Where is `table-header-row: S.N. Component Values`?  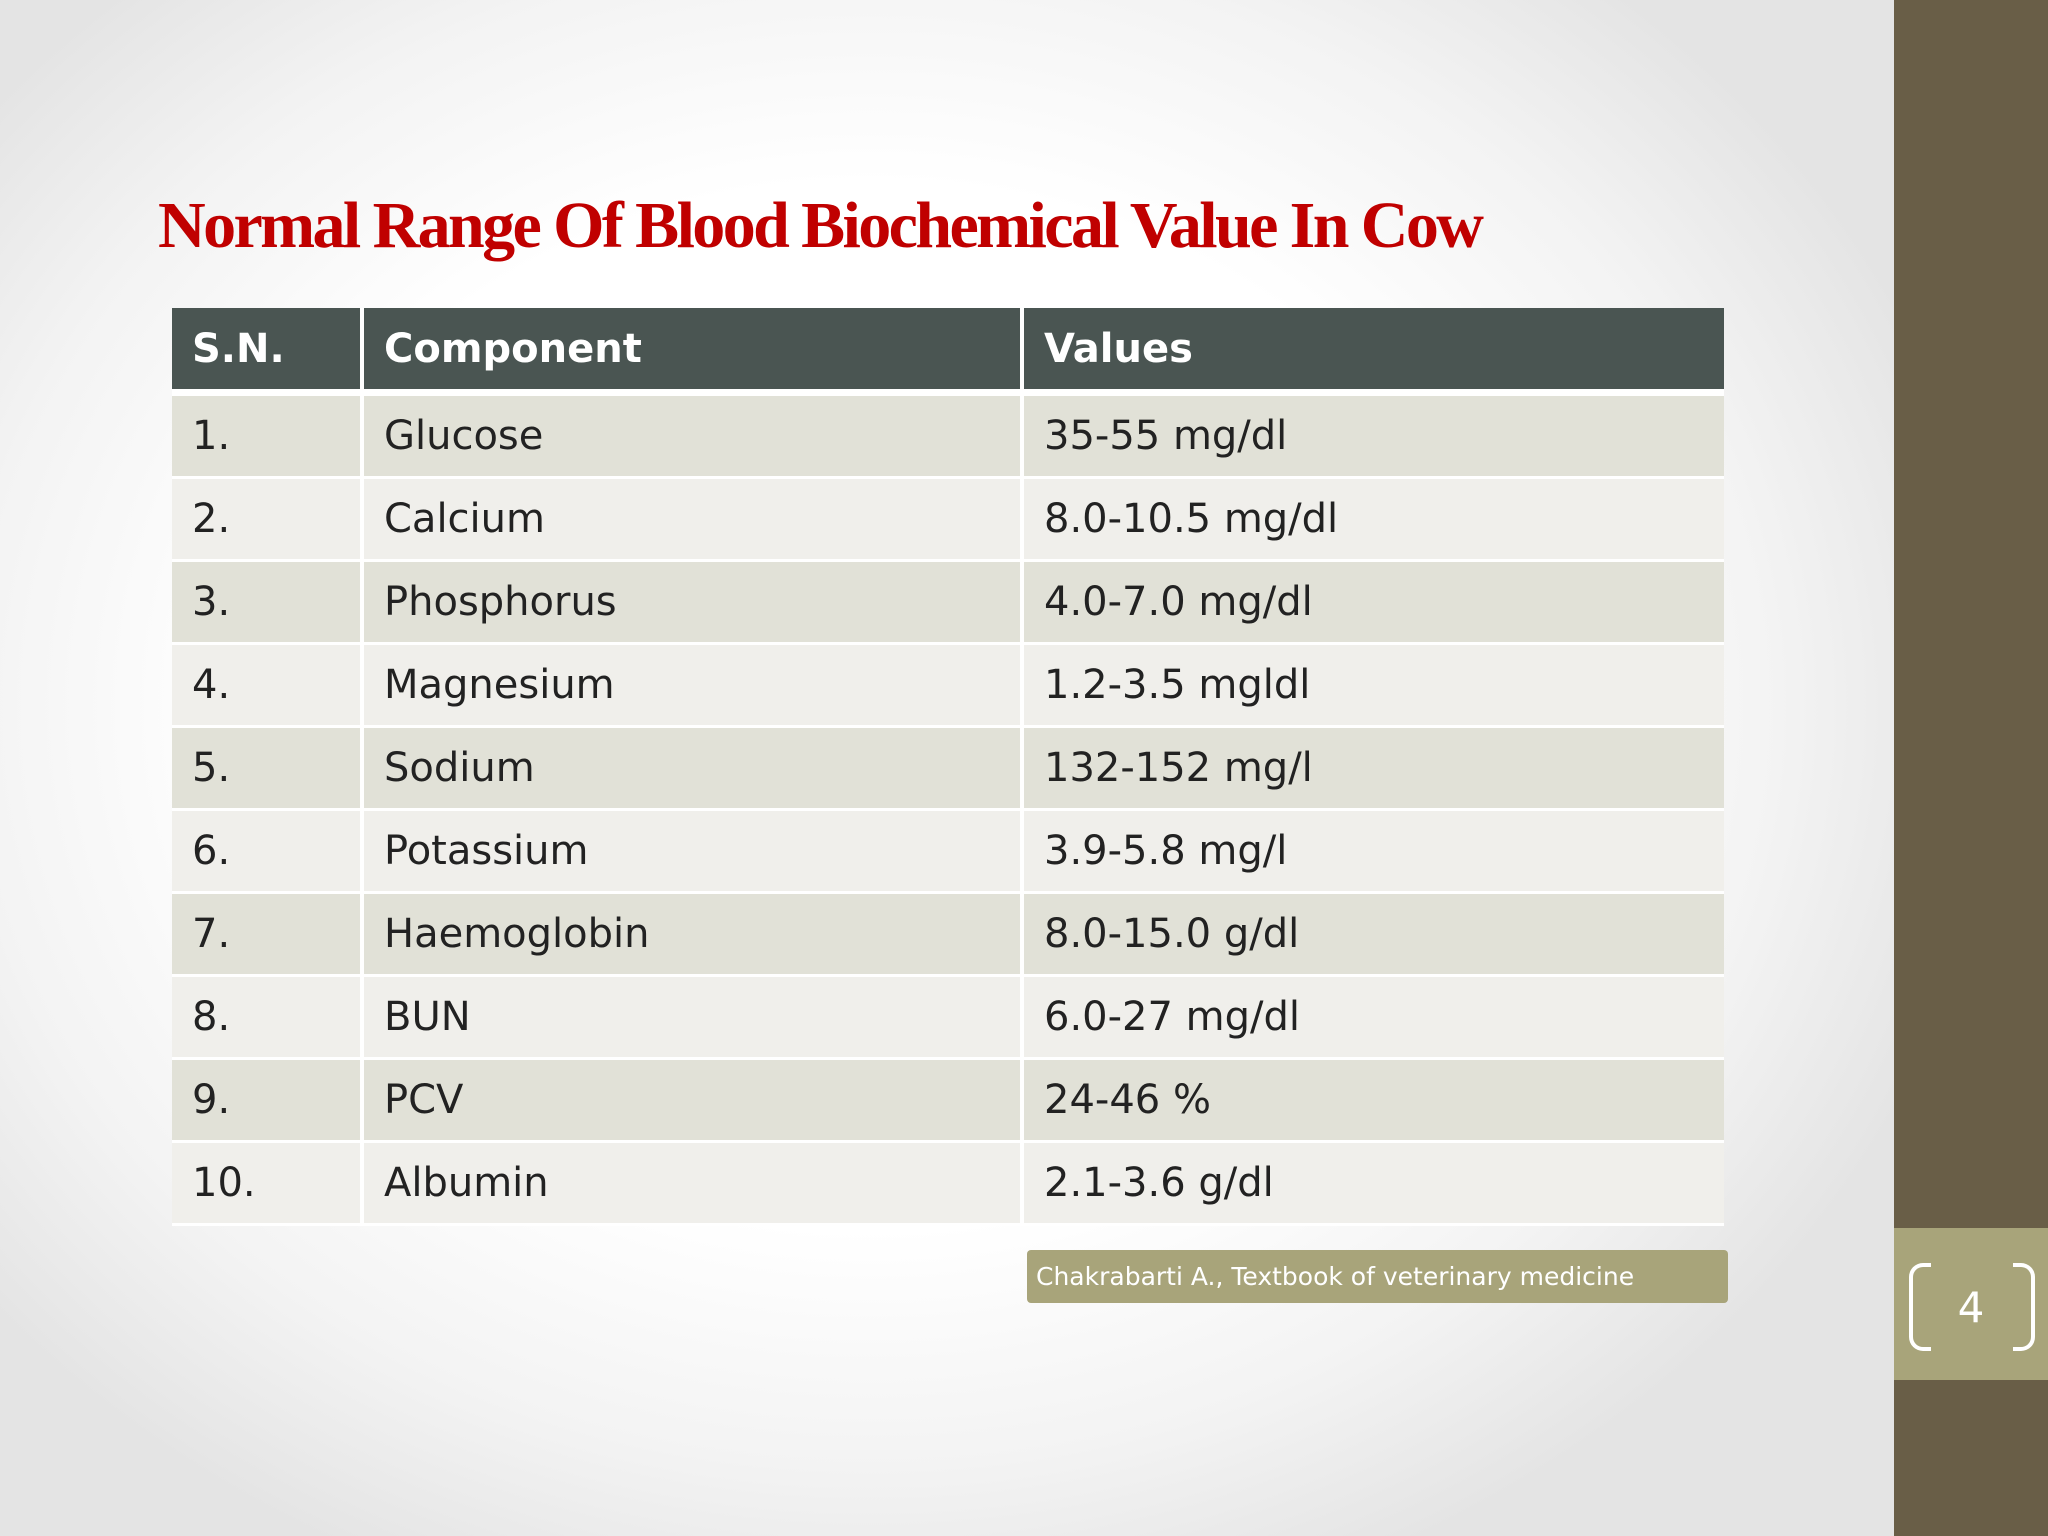 table-header-row: S.N. Component Values is located at coordinates (948, 352).